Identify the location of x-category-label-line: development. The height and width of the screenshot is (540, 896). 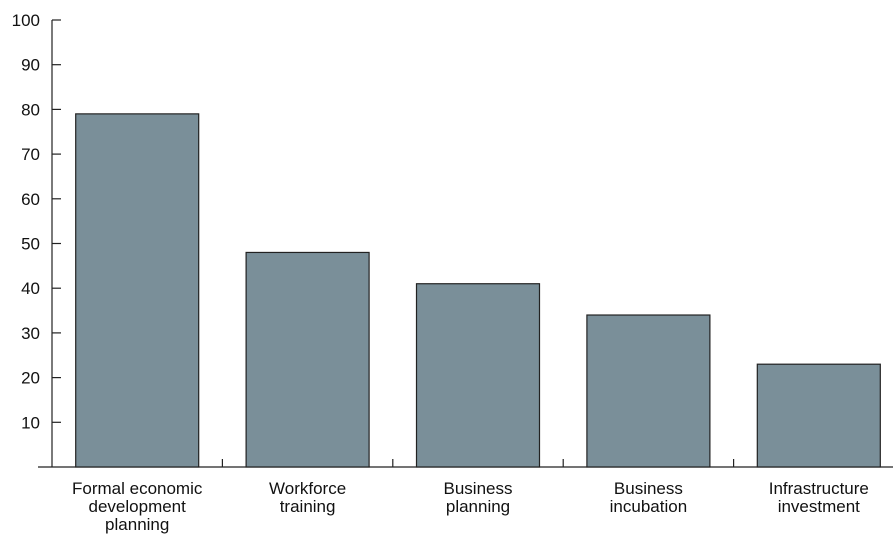
(138, 506).